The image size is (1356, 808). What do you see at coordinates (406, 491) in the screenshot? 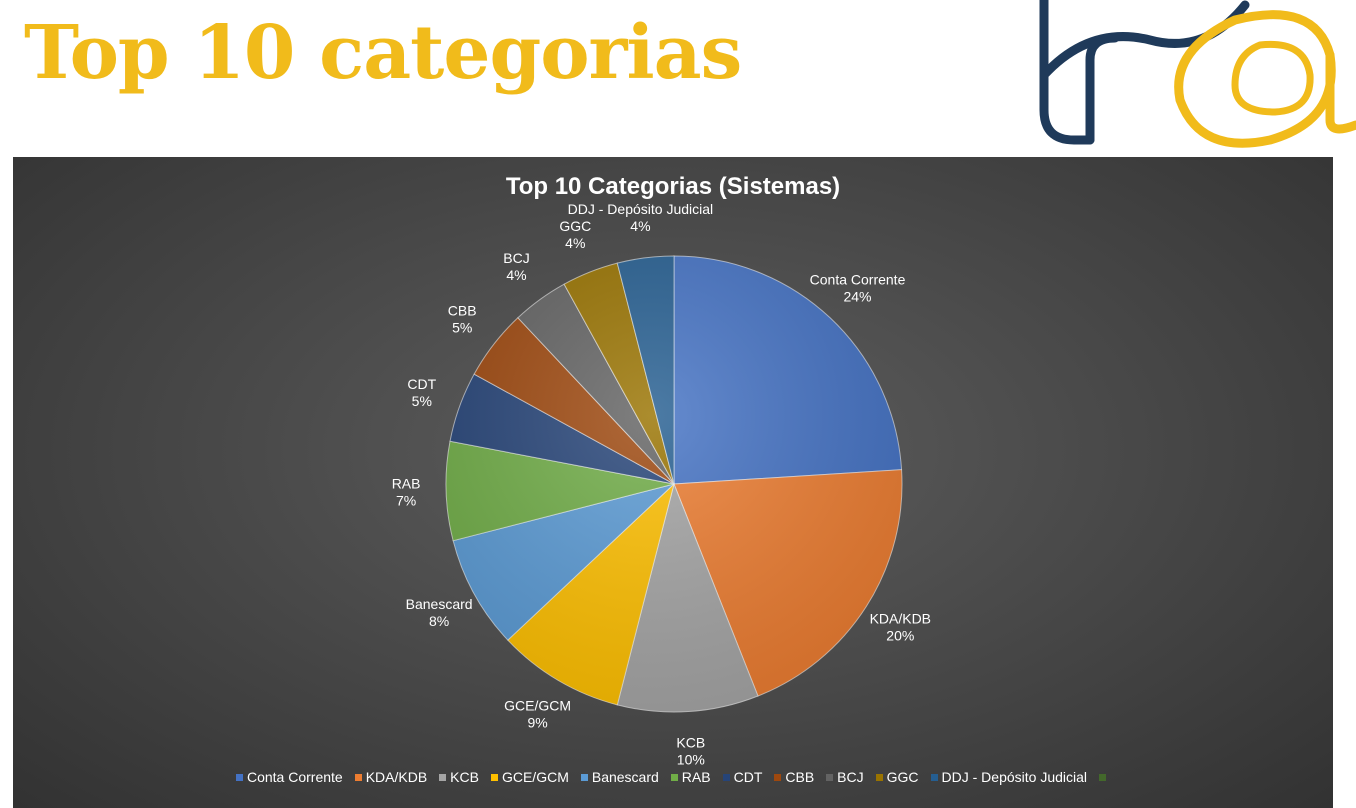
I see `slice-data-label: RAB 7%` at bounding box center [406, 491].